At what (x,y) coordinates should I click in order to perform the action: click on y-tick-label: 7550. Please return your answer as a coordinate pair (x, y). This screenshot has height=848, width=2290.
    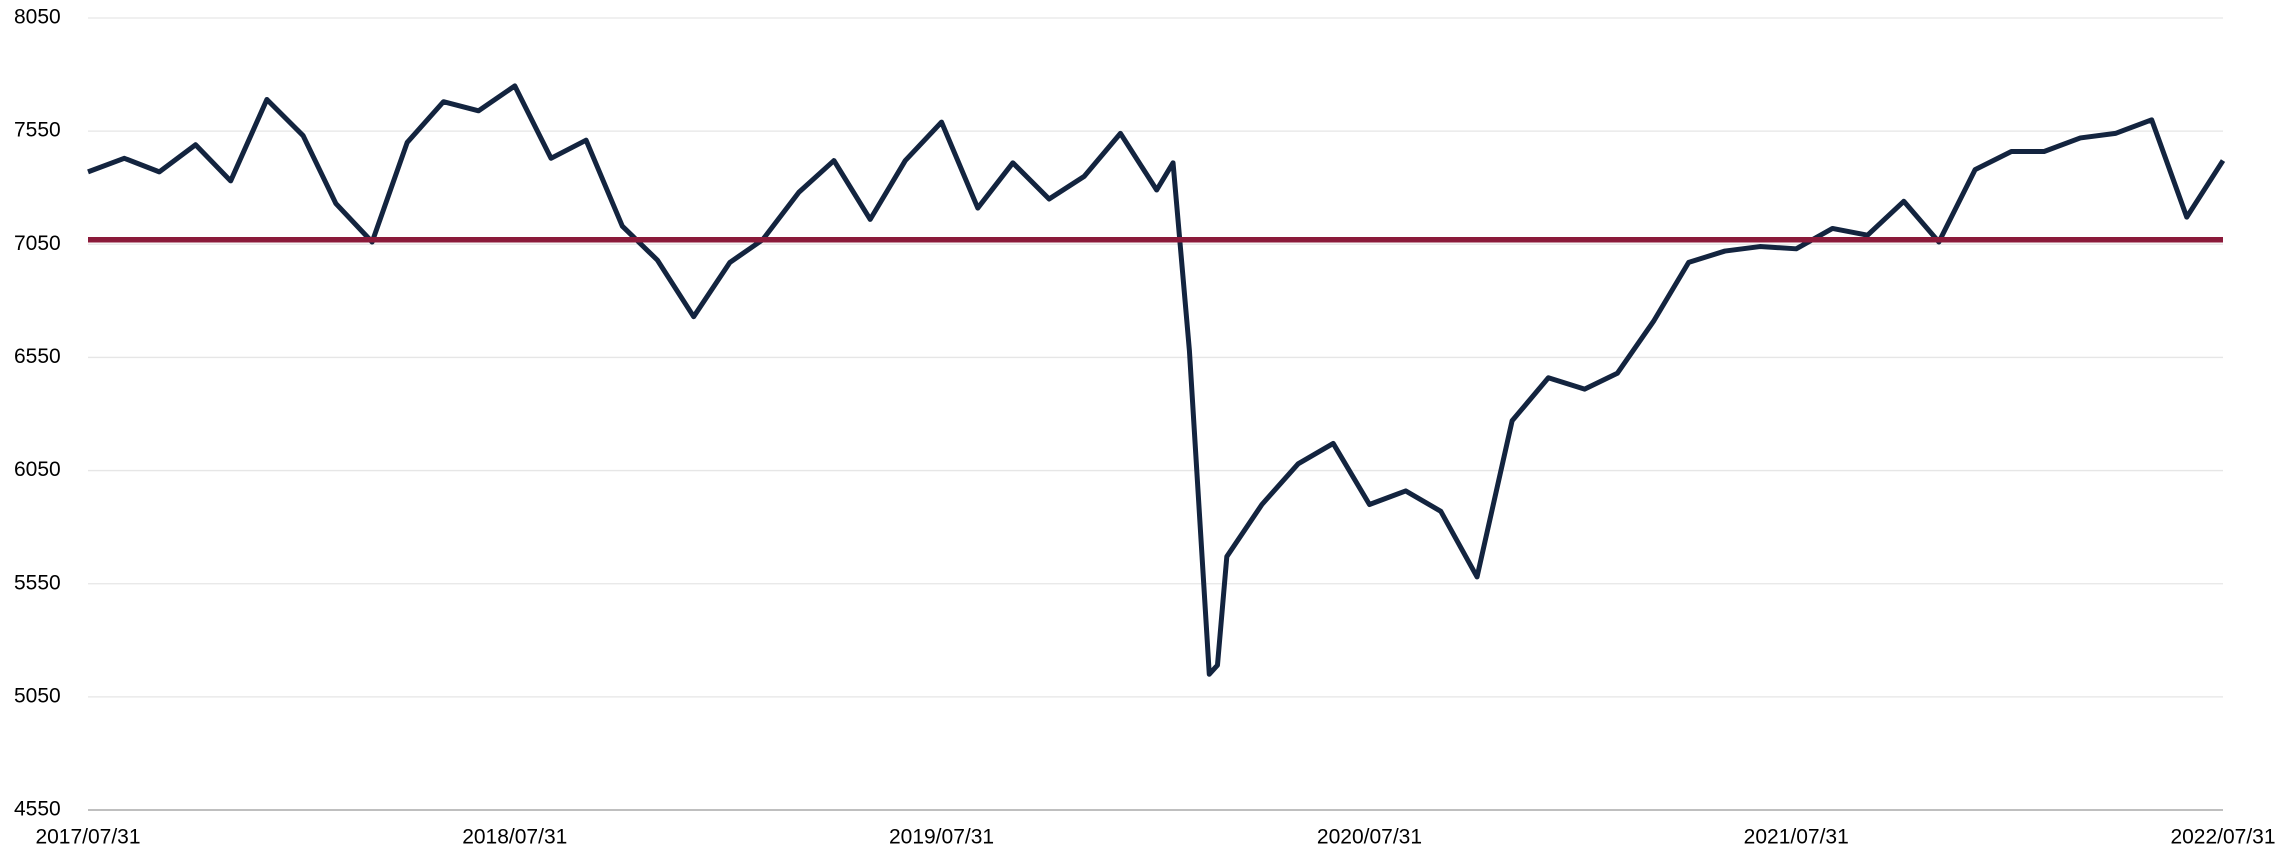
    Looking at the image, I should click on (37, 130).